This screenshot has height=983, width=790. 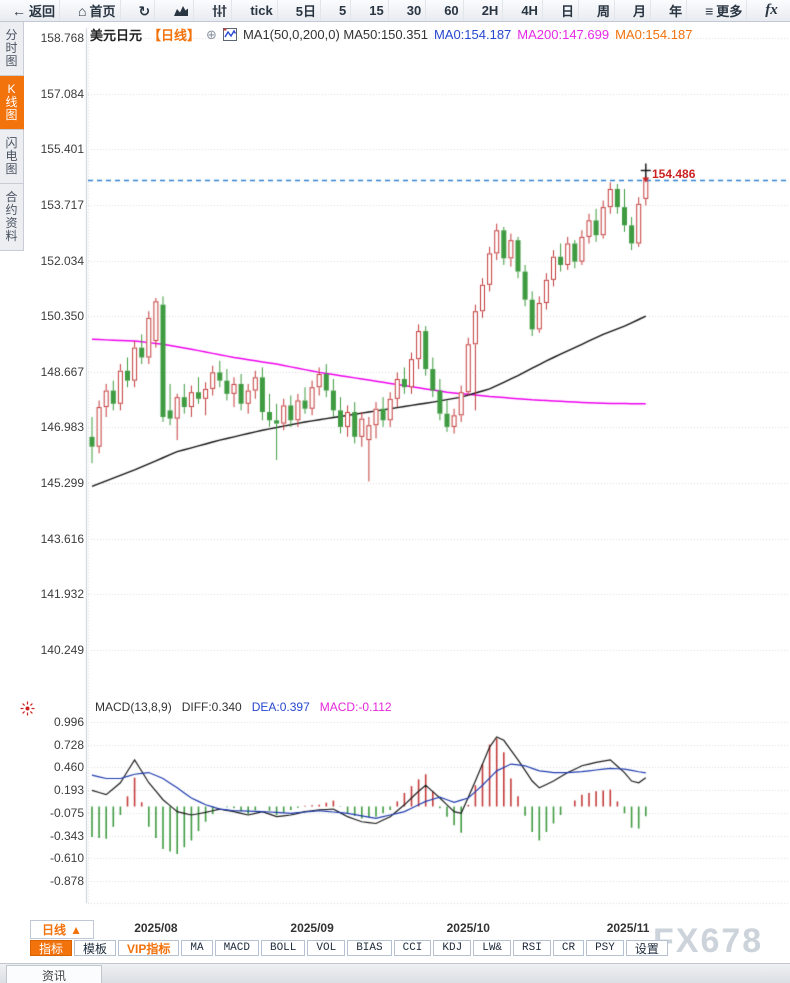 What do you see at coordinates (628, 928) in the screenshot?
I see `x-axis-month-label: 2025/11` at bounding box center [628, 928].